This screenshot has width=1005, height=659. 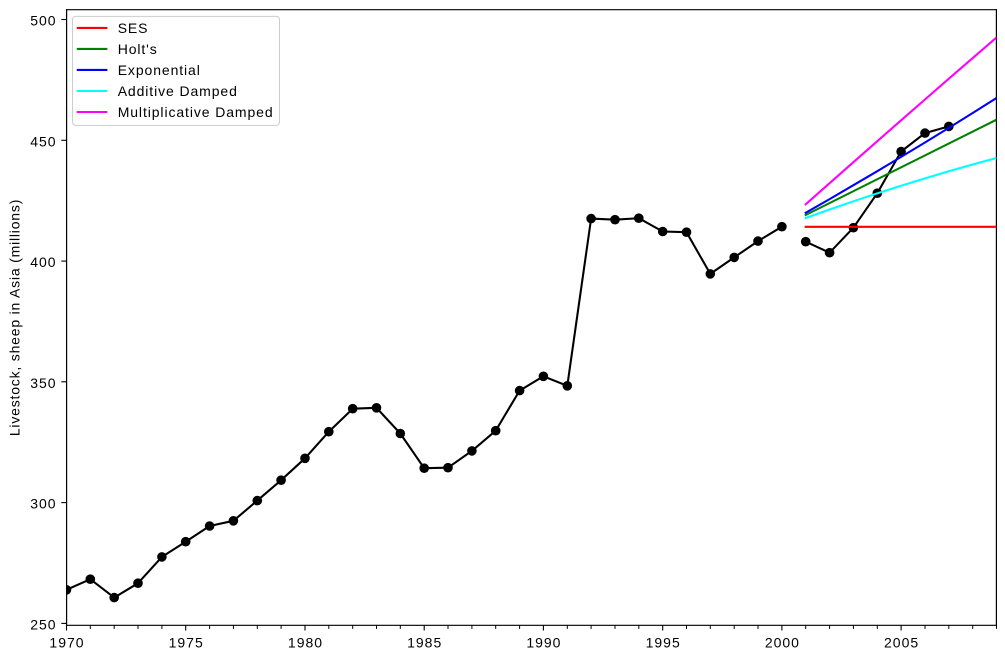 What do you see at coordinates (305, 643) in the screenshot?
I see `svg-text: 1980` at bounding box center [305, 643].